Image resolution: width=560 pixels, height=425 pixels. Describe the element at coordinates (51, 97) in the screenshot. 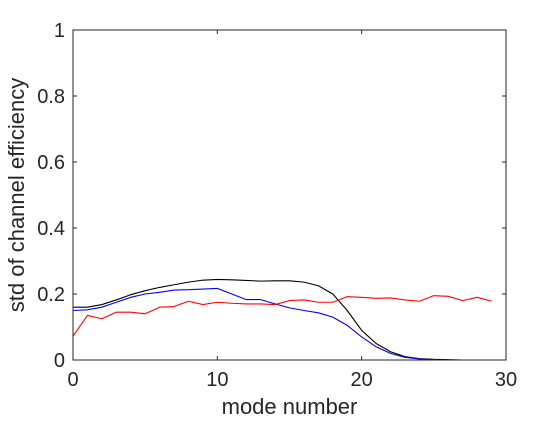

I see `y-tick-label: 0.8` at that location.